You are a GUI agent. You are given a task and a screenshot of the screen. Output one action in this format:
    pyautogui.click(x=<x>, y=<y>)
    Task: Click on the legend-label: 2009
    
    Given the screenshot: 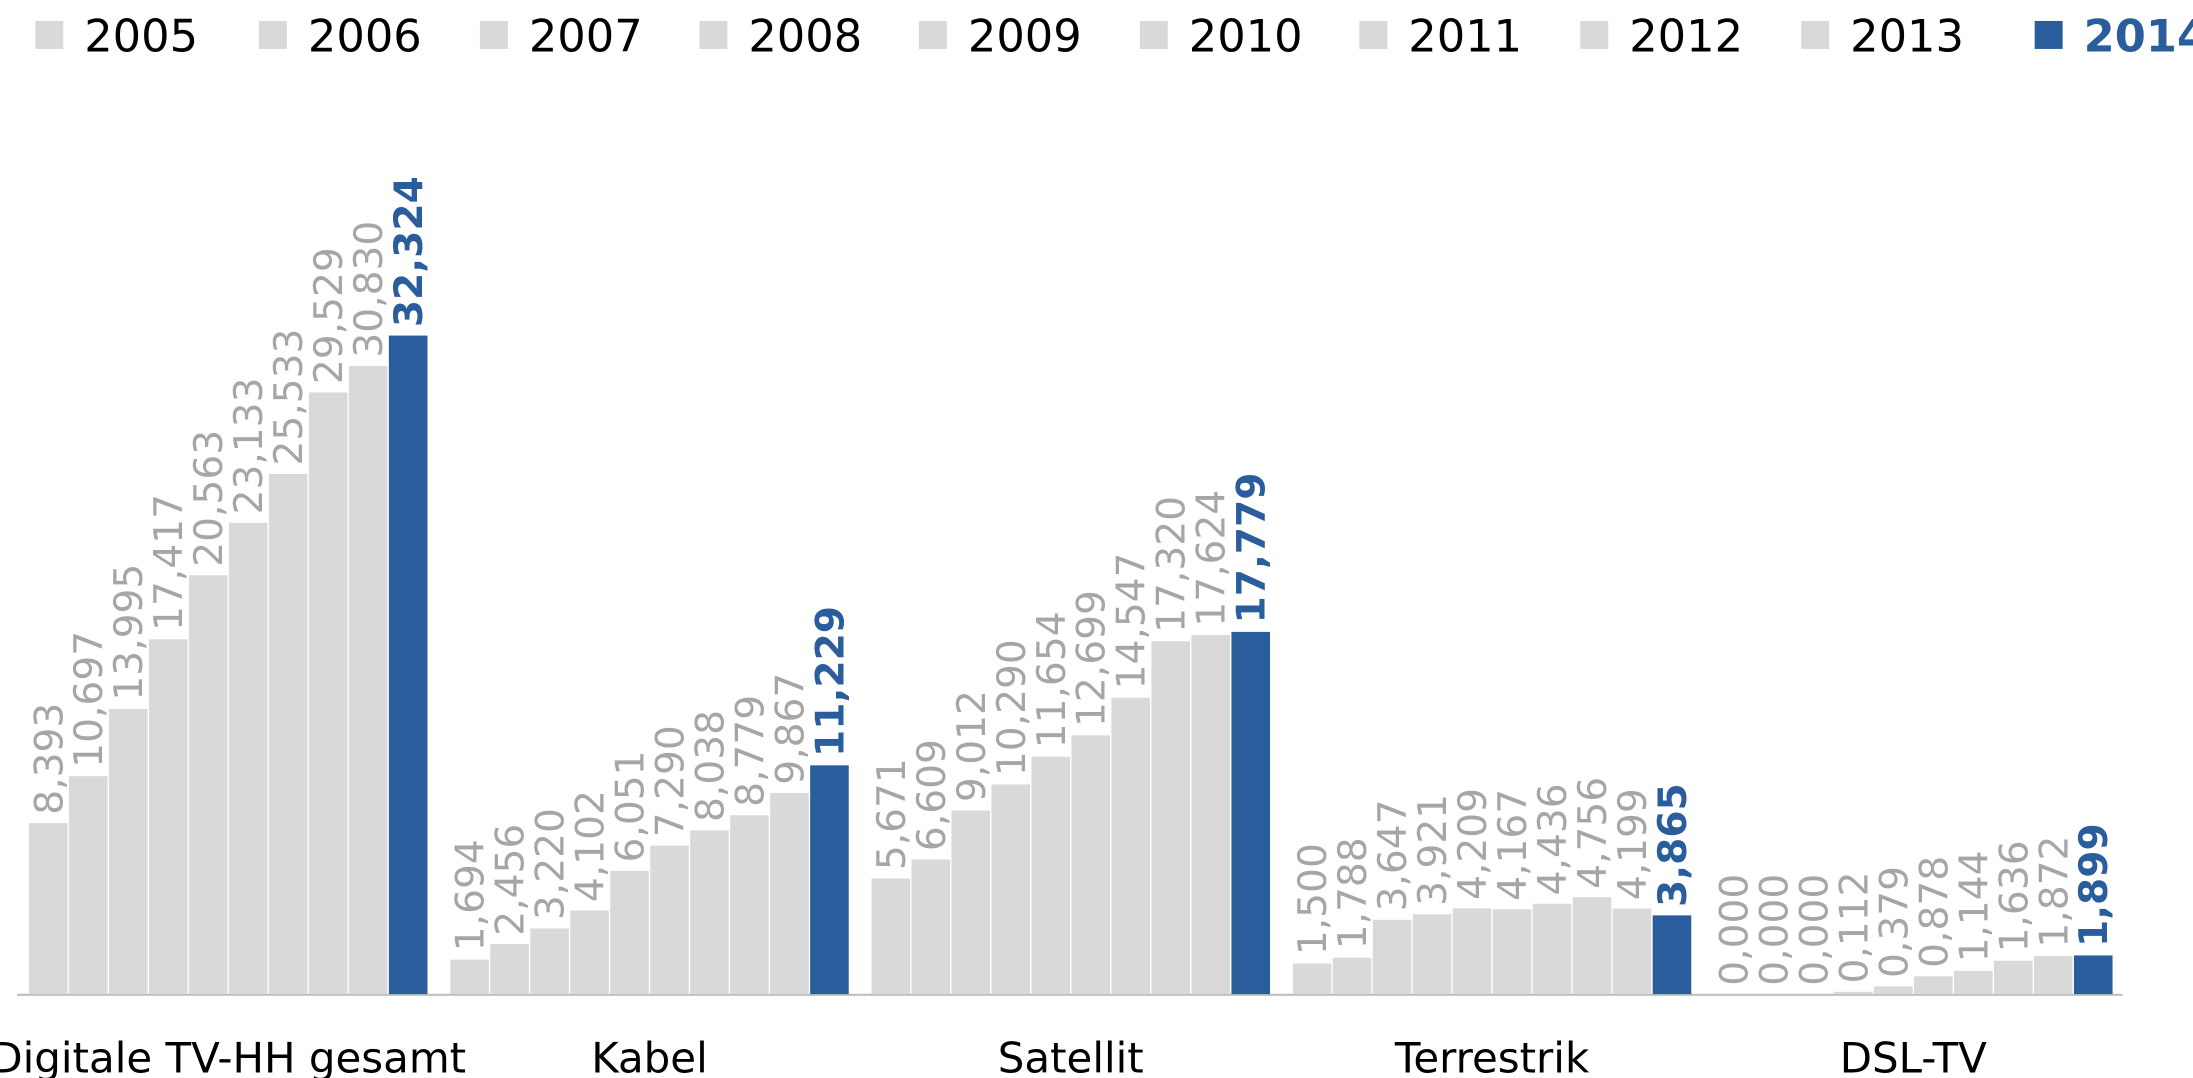 What is the action you would take?
    pyautogui.click(x=1025, y=36)
    